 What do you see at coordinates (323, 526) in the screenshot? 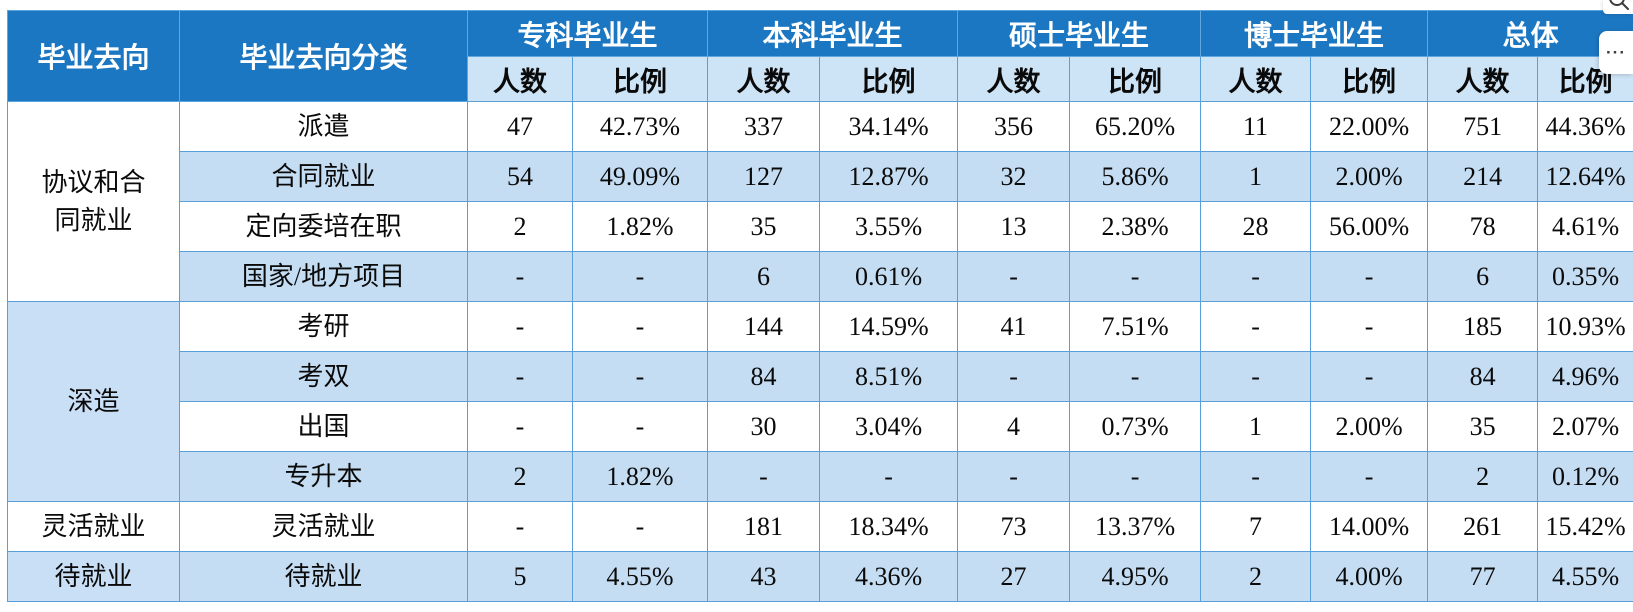
I see `category-cell: 灵活就业` at bounding box center [323, 526].